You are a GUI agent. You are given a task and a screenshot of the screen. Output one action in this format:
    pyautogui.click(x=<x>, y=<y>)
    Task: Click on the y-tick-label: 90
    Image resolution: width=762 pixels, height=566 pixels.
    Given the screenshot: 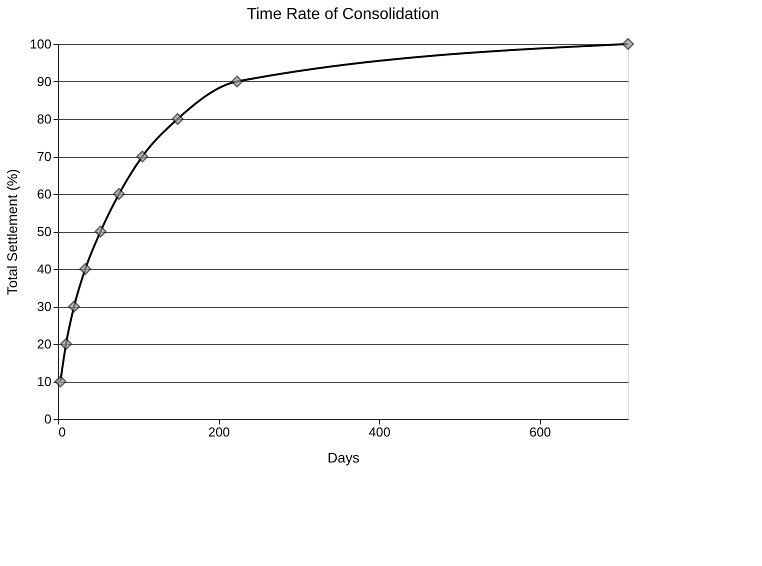 What is the action you would take?
    pyautogui.click(x=44, y=81)
    